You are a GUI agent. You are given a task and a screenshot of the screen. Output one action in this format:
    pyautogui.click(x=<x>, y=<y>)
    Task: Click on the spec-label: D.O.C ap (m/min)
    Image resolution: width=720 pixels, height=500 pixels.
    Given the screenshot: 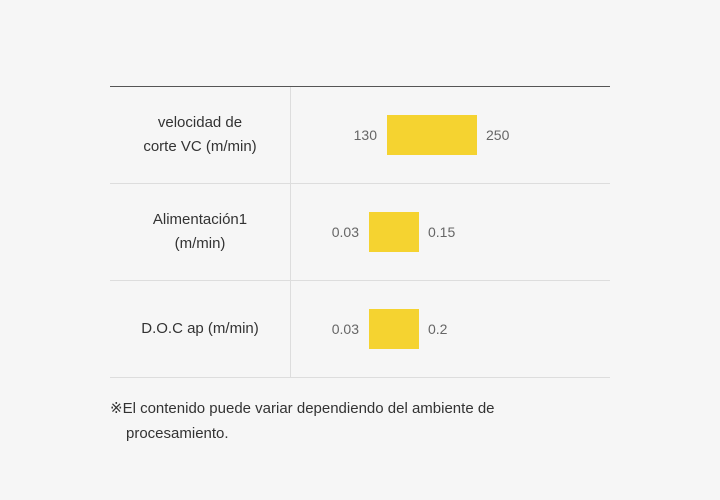 What is the action you would take?
    pyautogui.click(x=200, y=329)
    